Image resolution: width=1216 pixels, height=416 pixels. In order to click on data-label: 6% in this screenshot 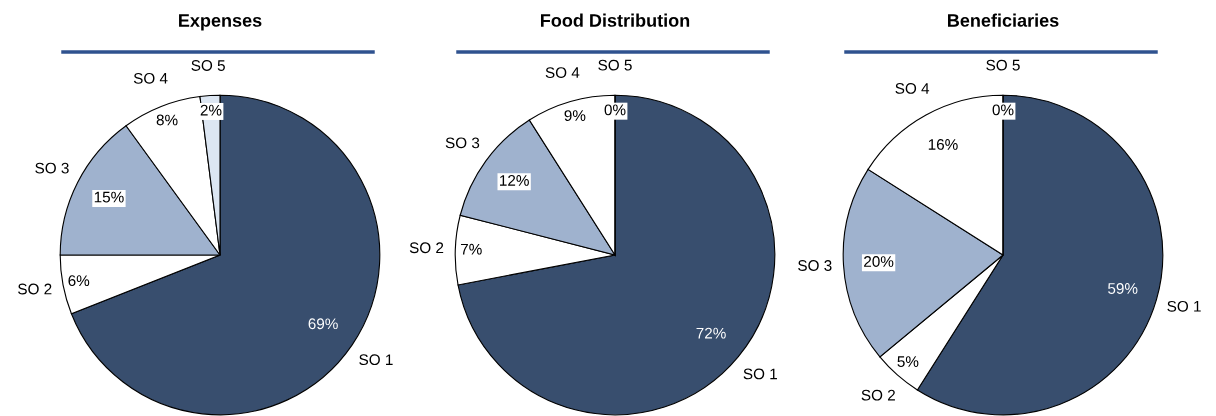, I will do `click(79, 281)`.